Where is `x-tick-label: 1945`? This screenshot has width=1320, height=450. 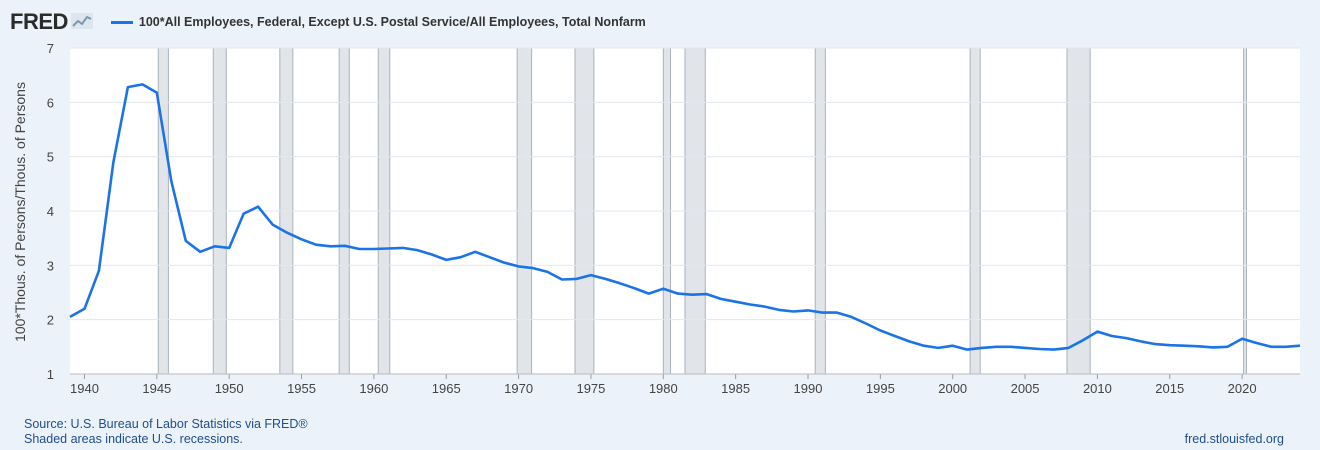
x-tick-label: 1945 is located at coordinates (156, 388).